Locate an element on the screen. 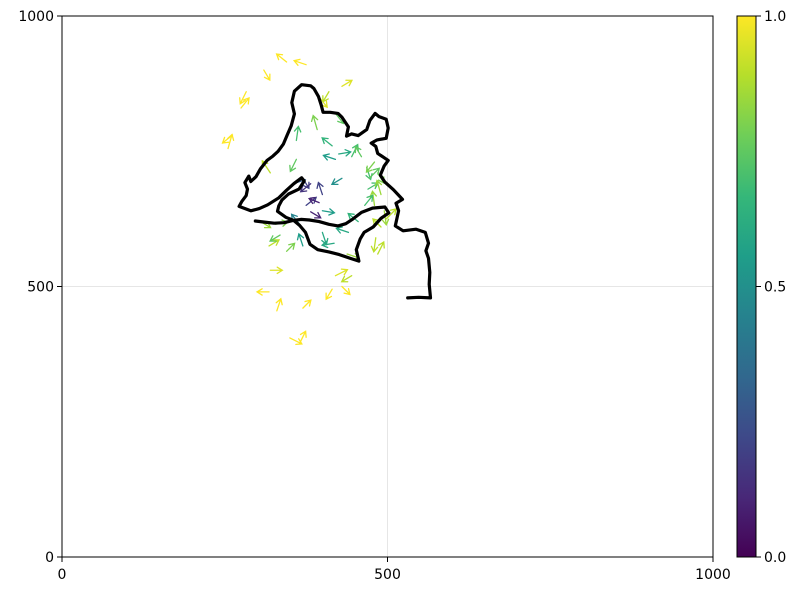  x-tick-label: 1000 is located at coordinates (713, 575).